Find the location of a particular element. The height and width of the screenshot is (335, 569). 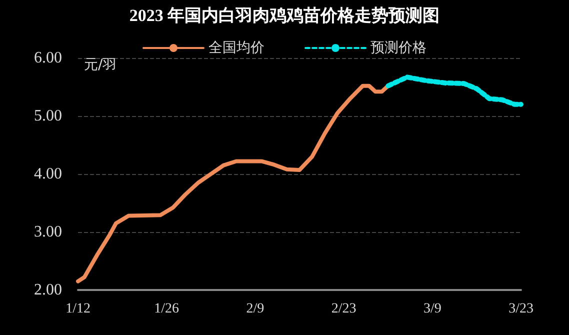

y-tick-label: 5.00 is located at coordinates (48, 116).